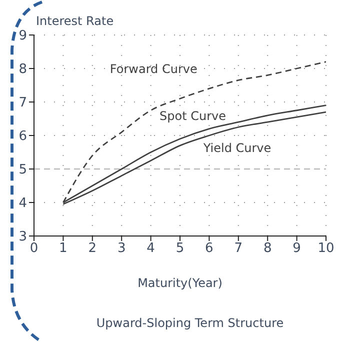  I want to click on y-tick-label: 8, so click(22, 70).